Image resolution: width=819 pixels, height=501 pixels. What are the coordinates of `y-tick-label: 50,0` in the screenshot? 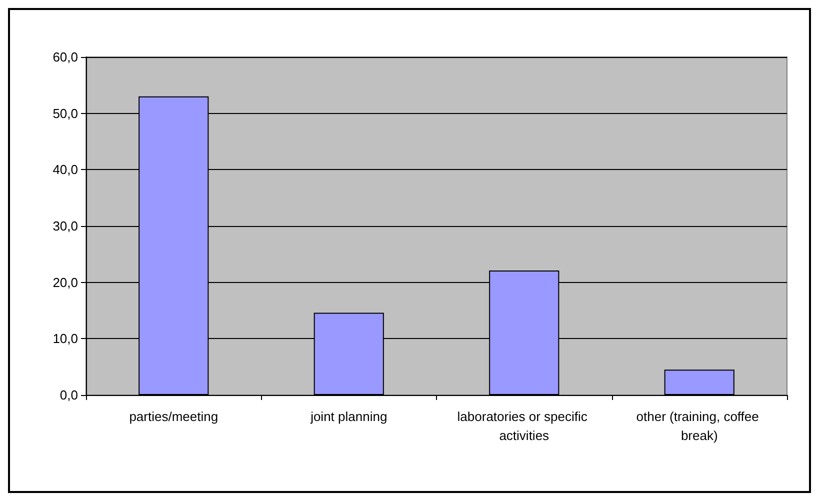 It's located at (65, 113).